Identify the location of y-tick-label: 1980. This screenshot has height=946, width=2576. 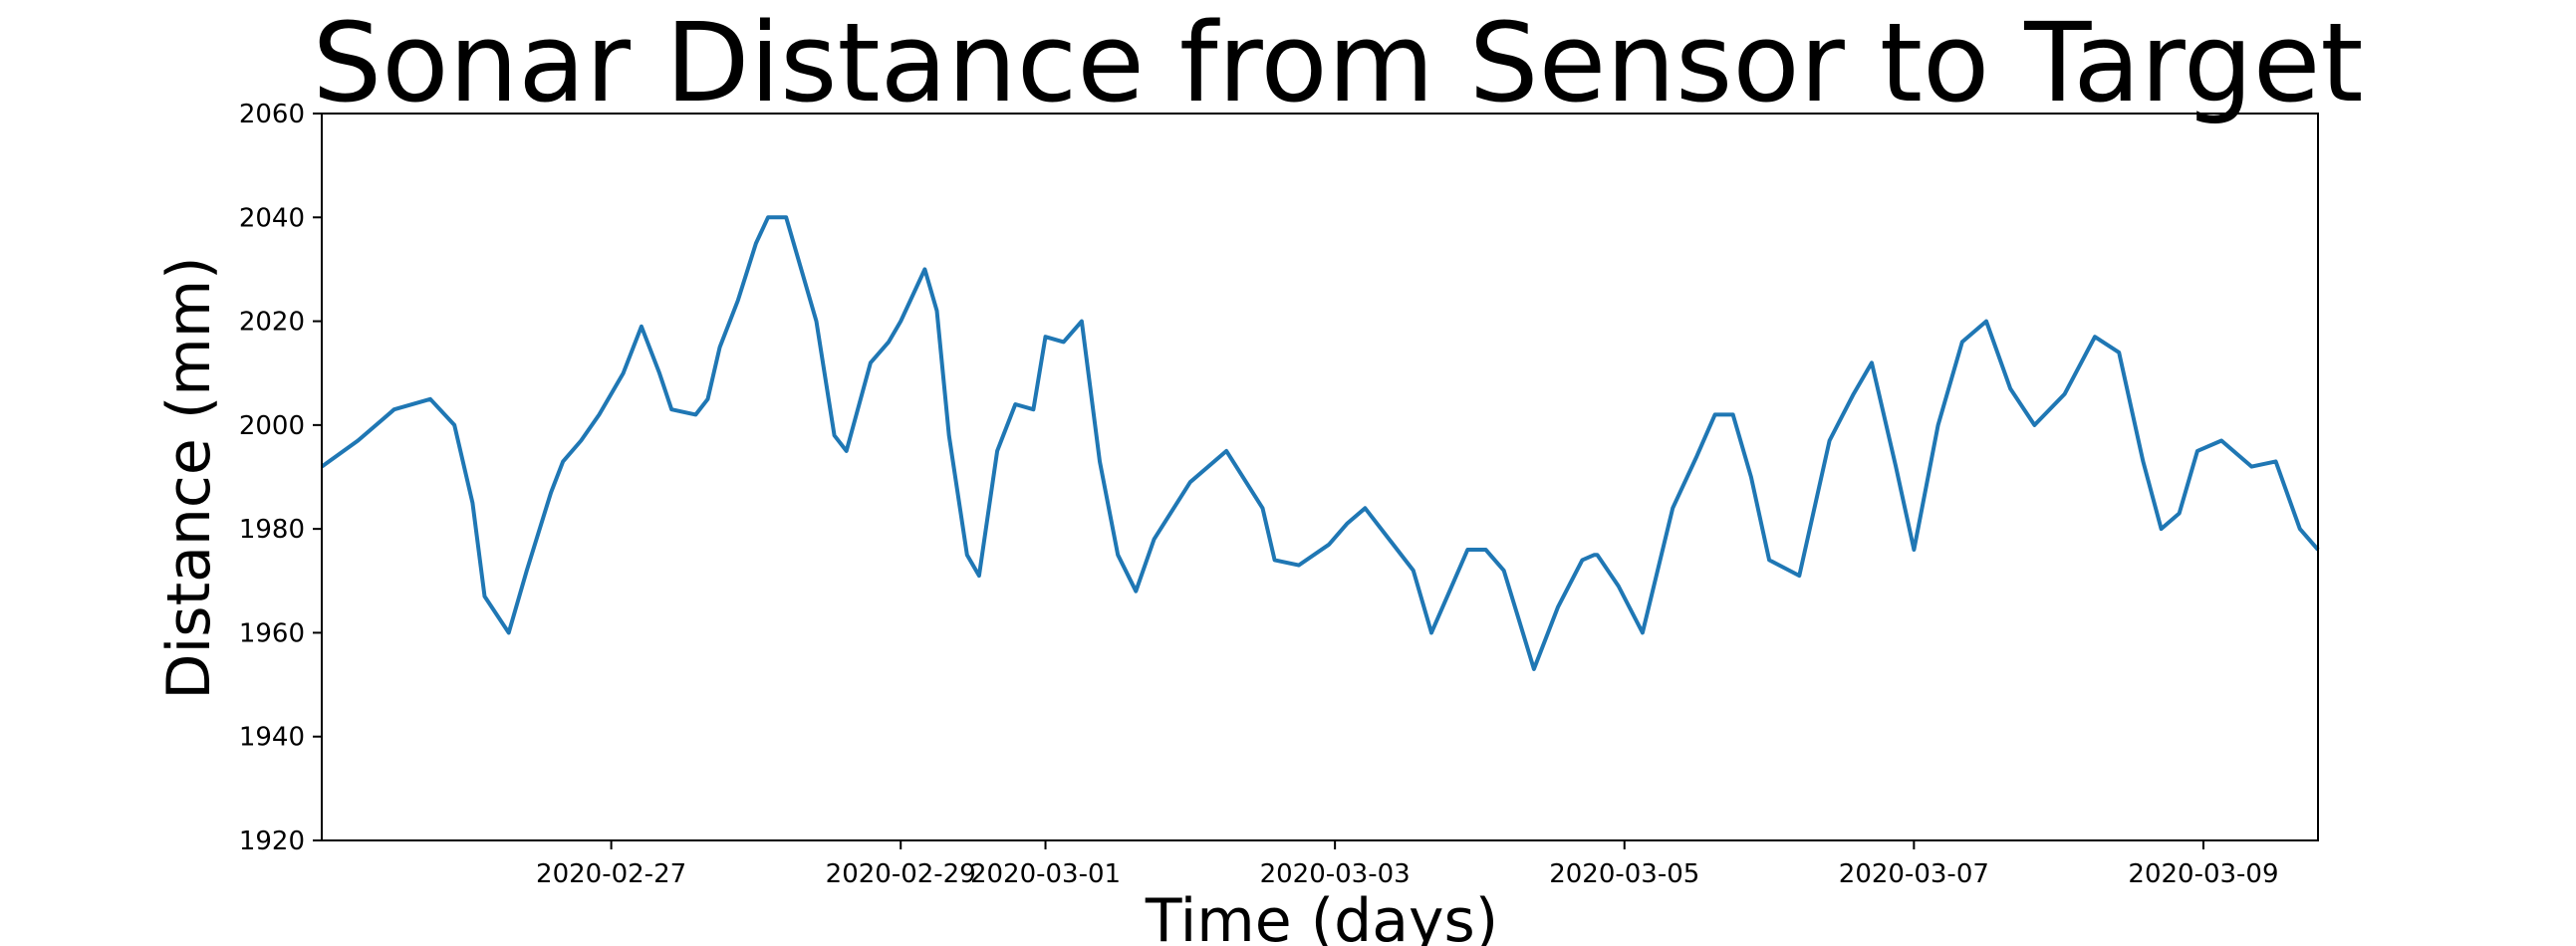
(272, 530).